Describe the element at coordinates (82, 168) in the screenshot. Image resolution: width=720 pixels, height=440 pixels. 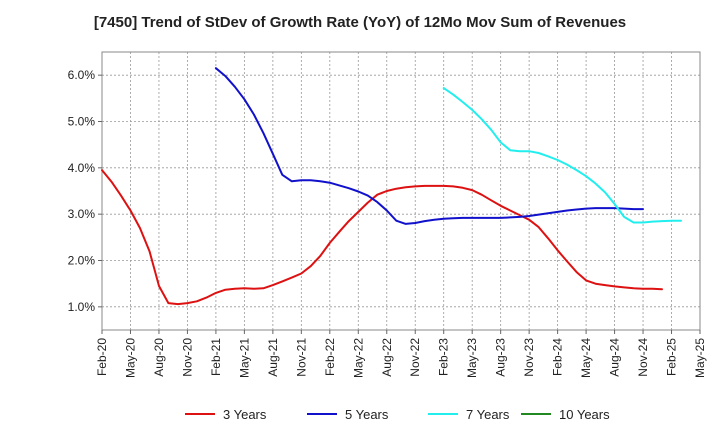
I see `y-tick-label: 4.0%` at that location.